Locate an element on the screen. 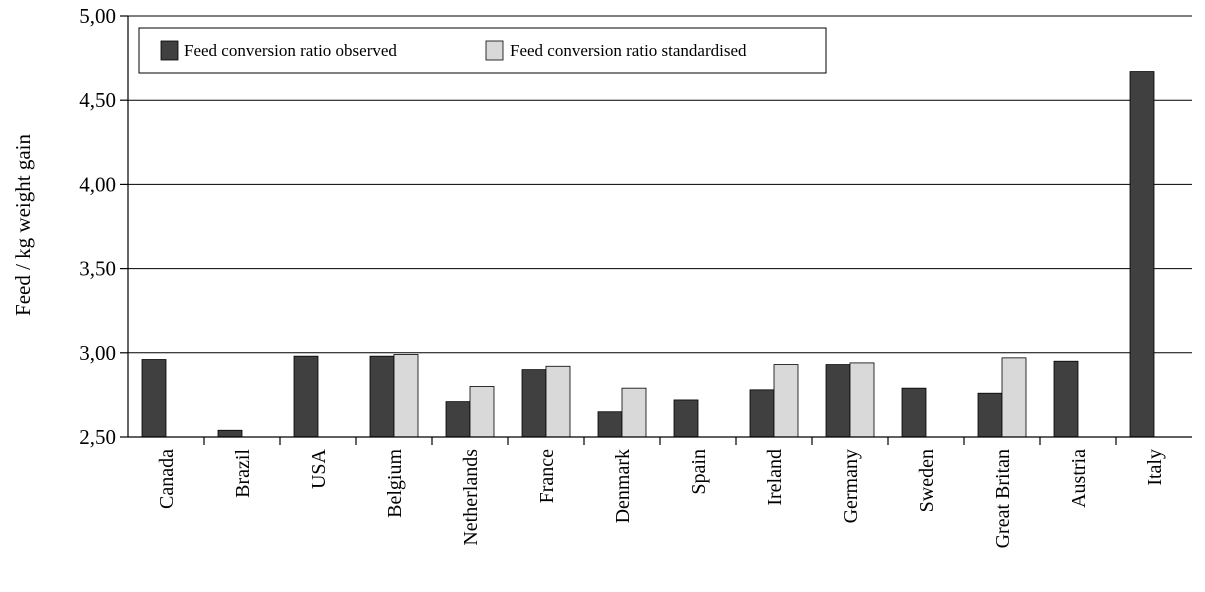 Image resolution: width=1205 pixels, height=592 pixels. y-axis-label: Feed / kg weight gain is located at coordinates (23, 225).